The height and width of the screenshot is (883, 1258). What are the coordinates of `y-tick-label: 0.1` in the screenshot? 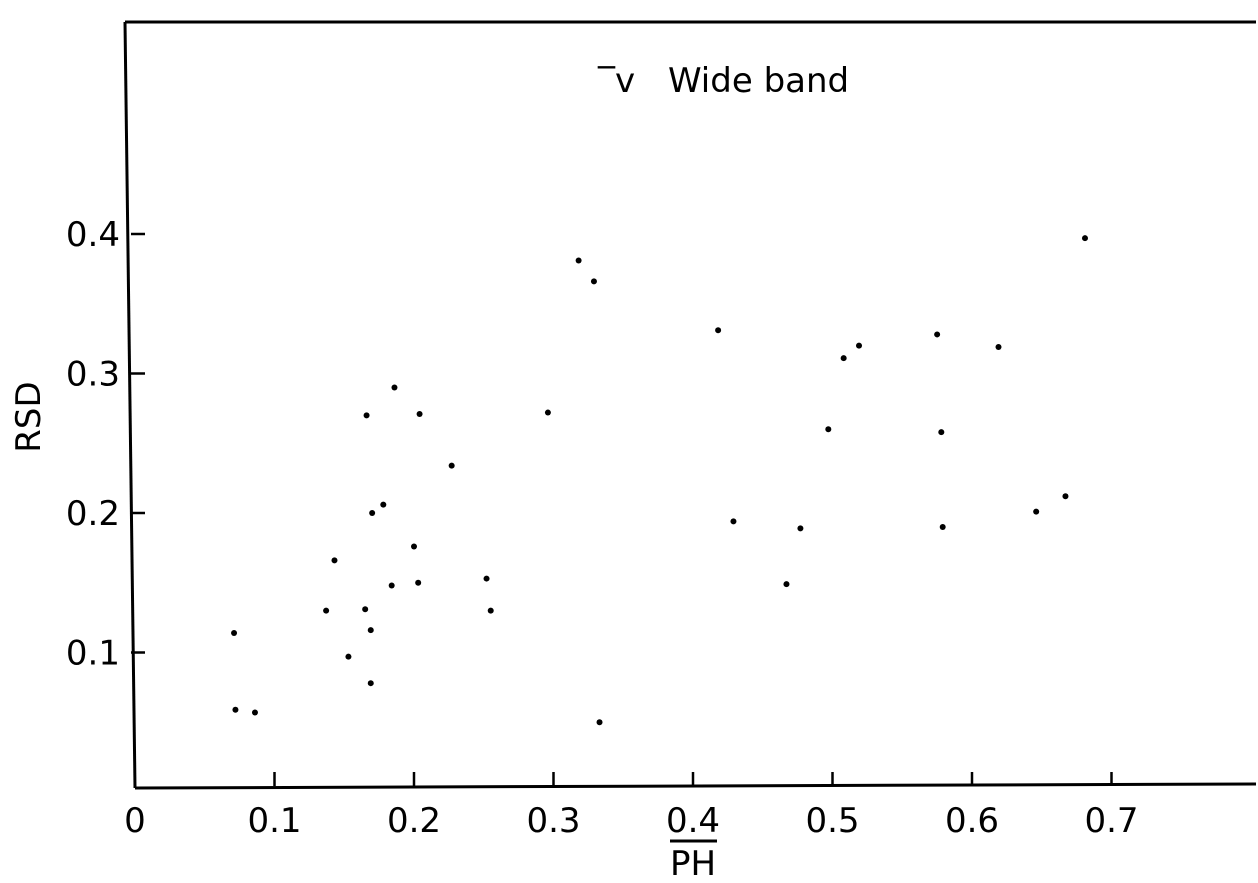 It's located at (93, 654).